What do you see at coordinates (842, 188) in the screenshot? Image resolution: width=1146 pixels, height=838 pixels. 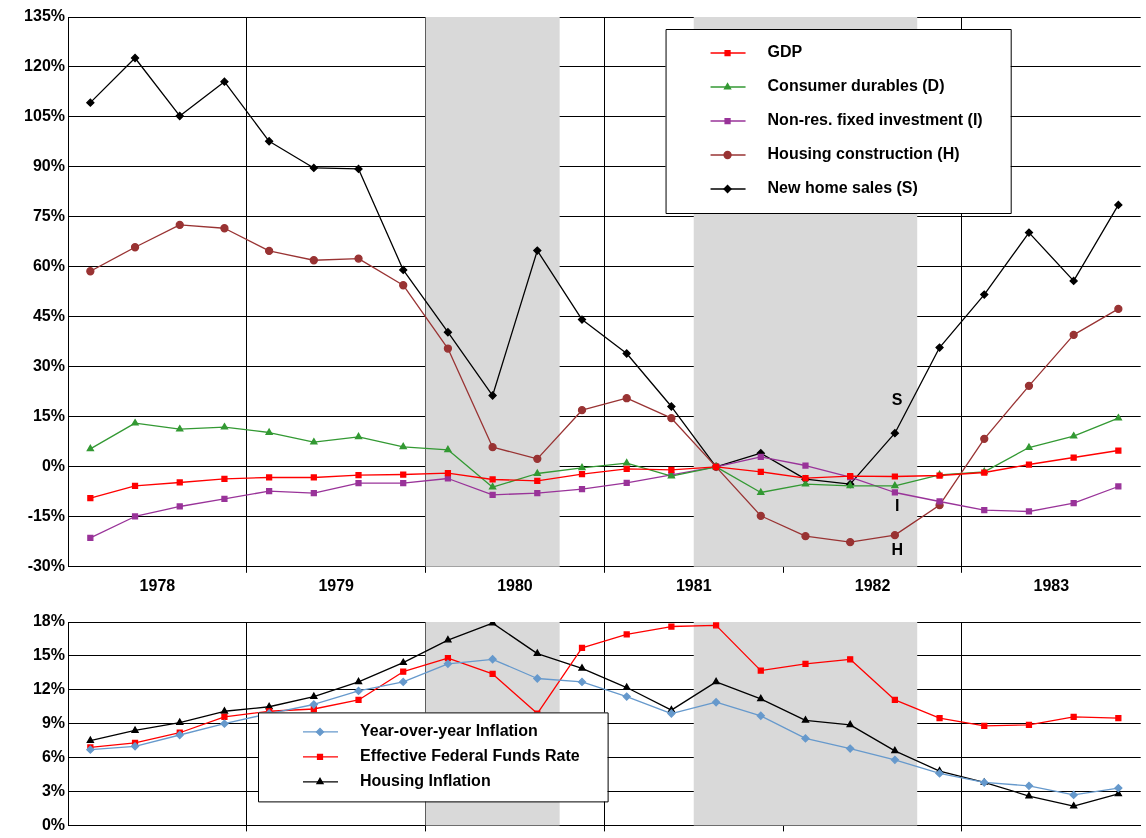 I see `legend-label: New home sales (S)` at bounding box center [842, 188].